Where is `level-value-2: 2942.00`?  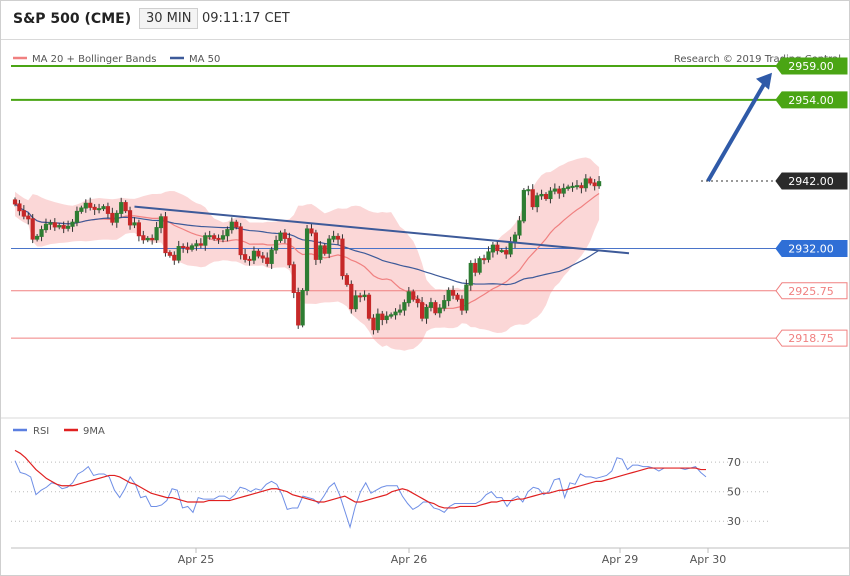 level-value-2: 2942.00 is located at coordinates (811, 181).